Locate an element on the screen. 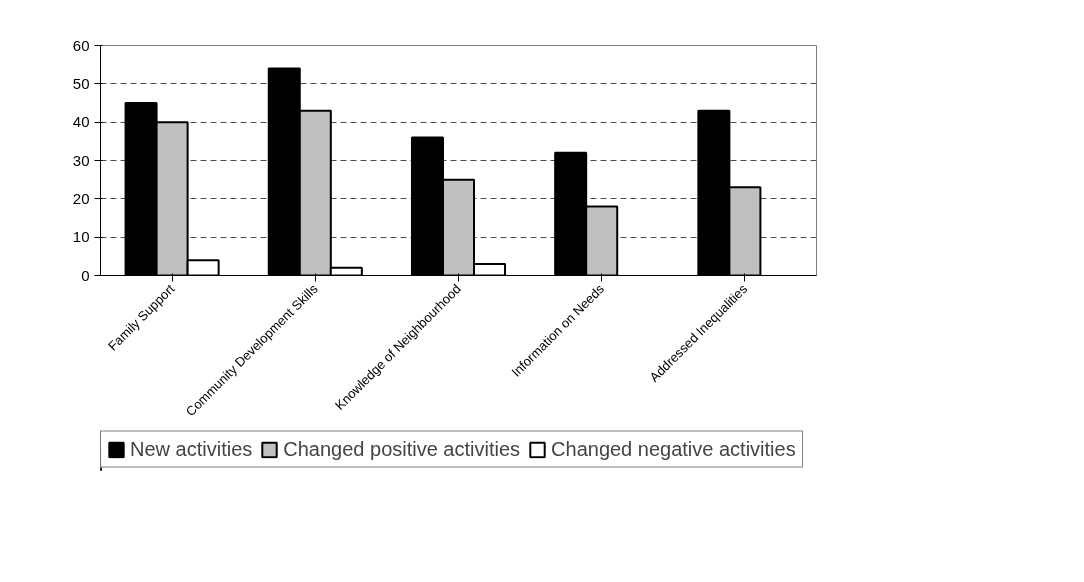  y-tick-label: 30 is located at coordinates (81, 160).